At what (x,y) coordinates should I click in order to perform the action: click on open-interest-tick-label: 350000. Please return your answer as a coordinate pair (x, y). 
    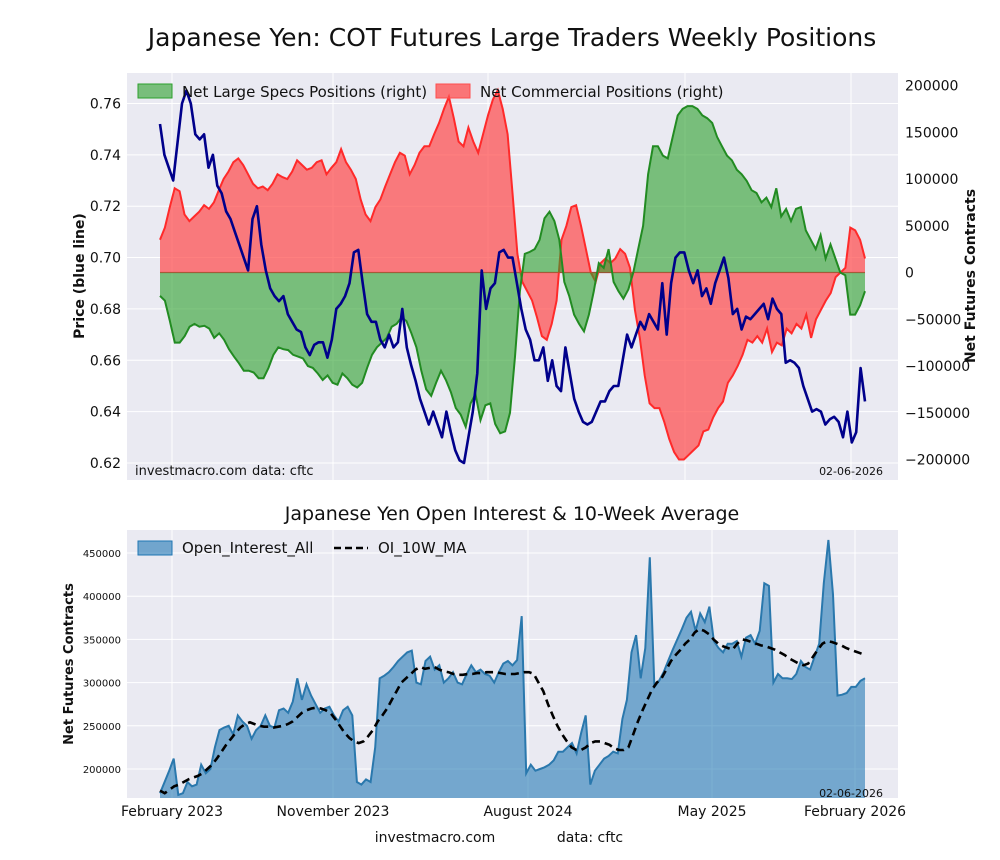
    Looking at the image, I should click on (102, 640).